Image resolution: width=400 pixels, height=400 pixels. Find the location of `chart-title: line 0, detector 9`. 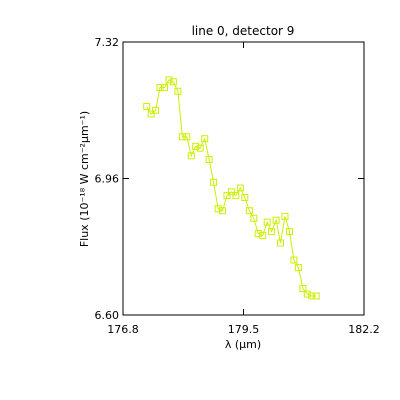

chart-title: line 0, detector 9 is located at coordinates (243, 31).